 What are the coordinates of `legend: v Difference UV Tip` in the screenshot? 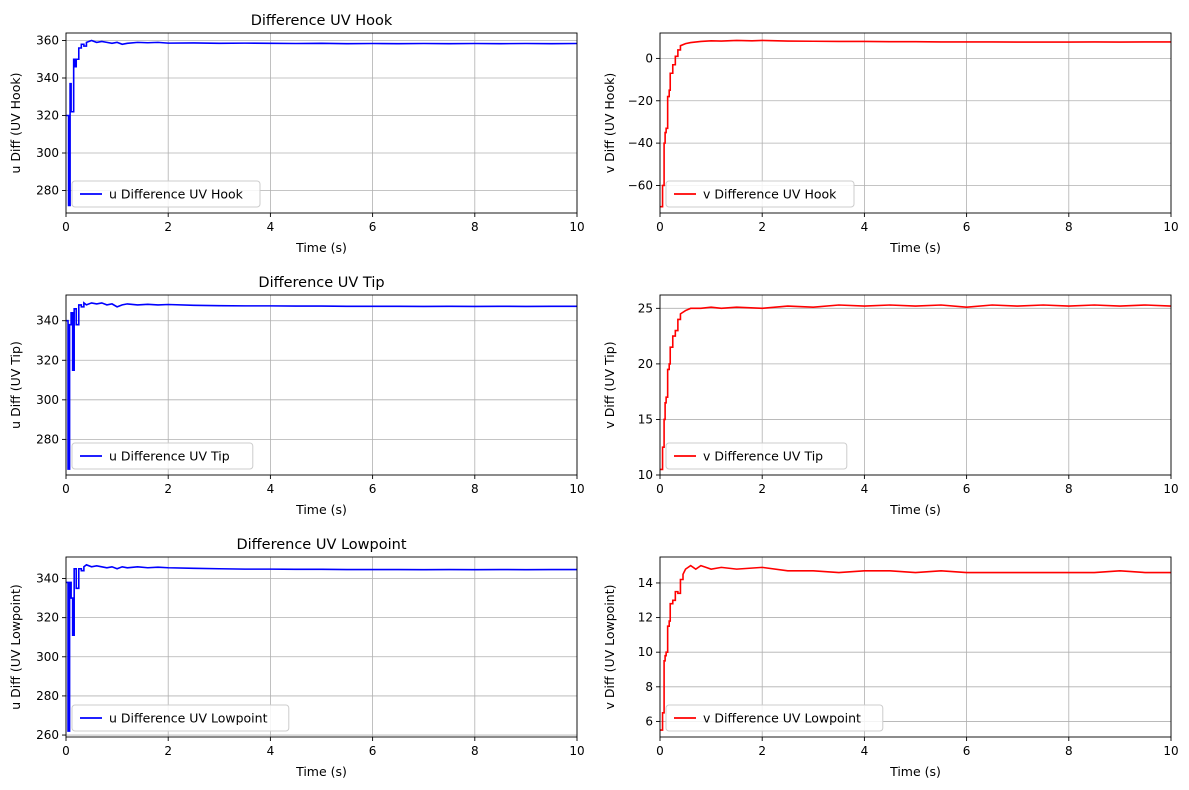 It's located at (756, 456).